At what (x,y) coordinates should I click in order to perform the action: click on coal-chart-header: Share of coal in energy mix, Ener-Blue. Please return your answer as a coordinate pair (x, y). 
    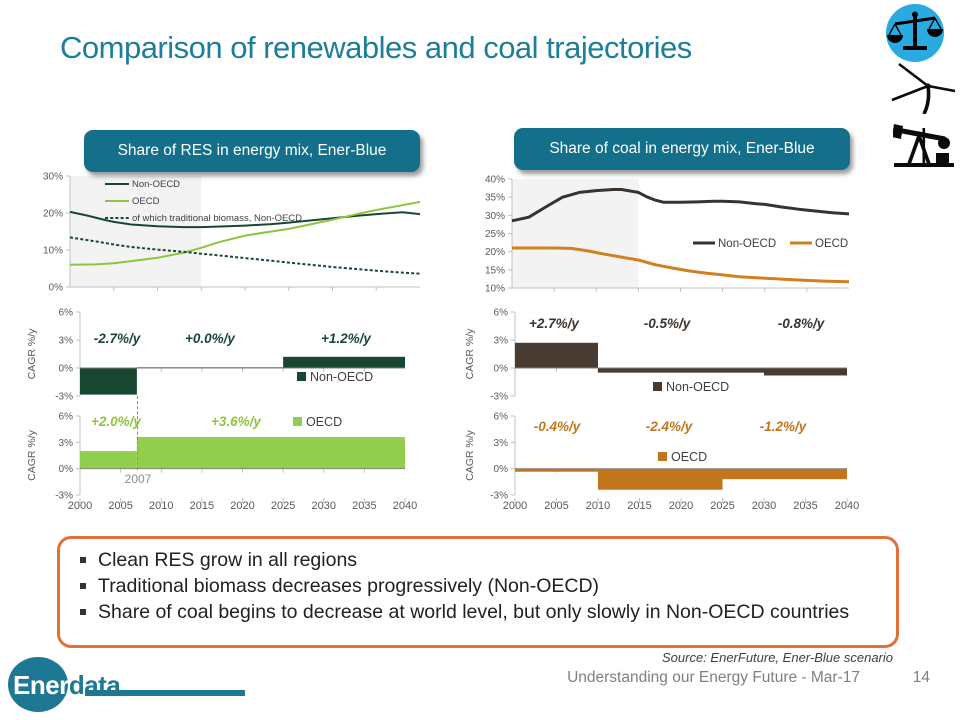
    Looking at the image, I should click on (682, 149).